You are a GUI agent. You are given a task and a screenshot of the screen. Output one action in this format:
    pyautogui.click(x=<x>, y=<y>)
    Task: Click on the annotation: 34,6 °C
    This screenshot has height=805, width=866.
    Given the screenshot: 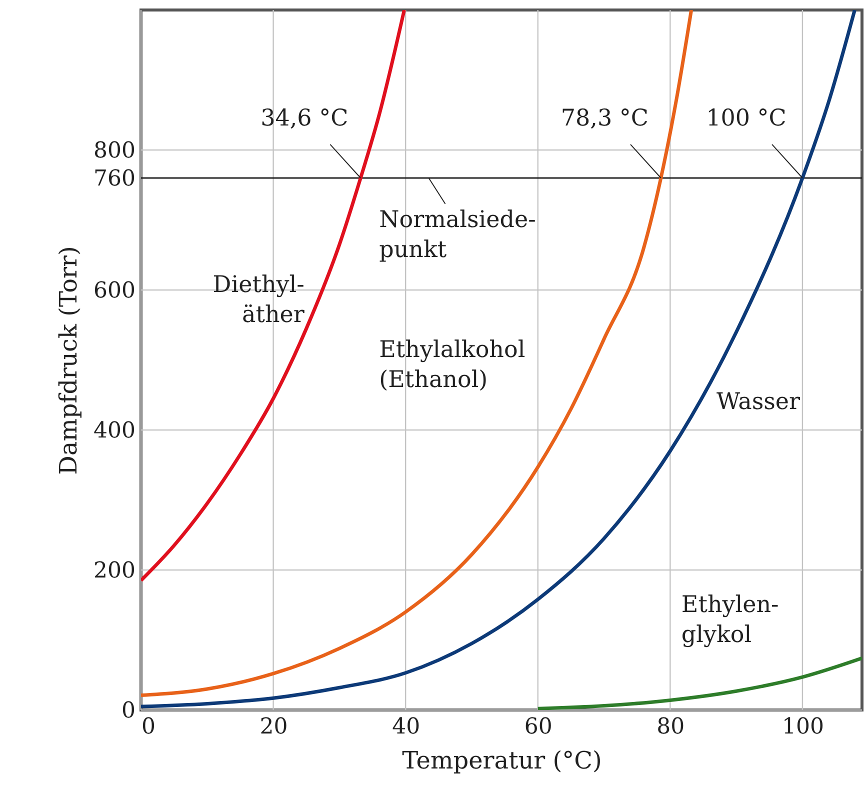 What is the action you would take?
    pyautogui.click(x=304, y=119)
    